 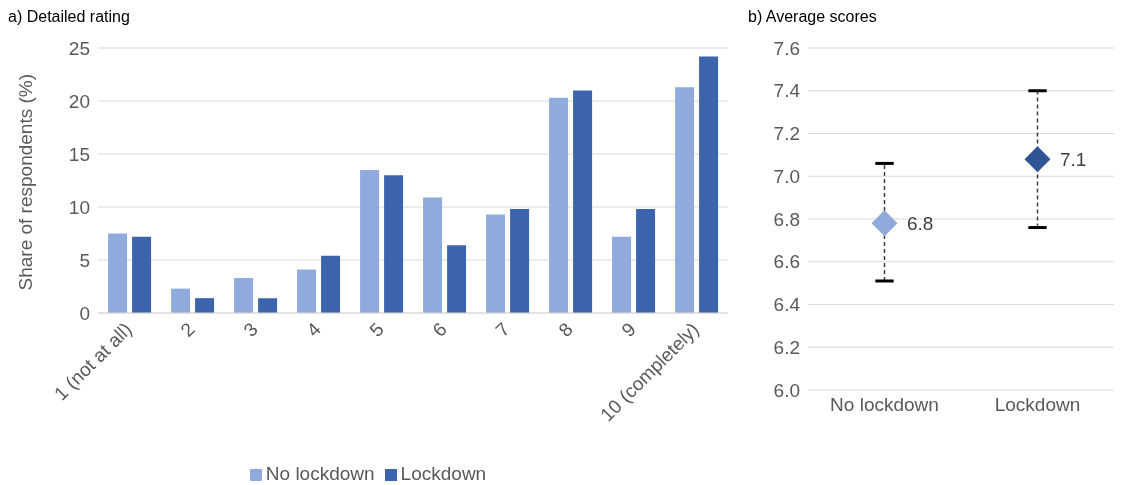 What do you see at coordinates (79, 48) in the screenshot?
I see `y-tick-label: 25` at bounding box center [79, 48].